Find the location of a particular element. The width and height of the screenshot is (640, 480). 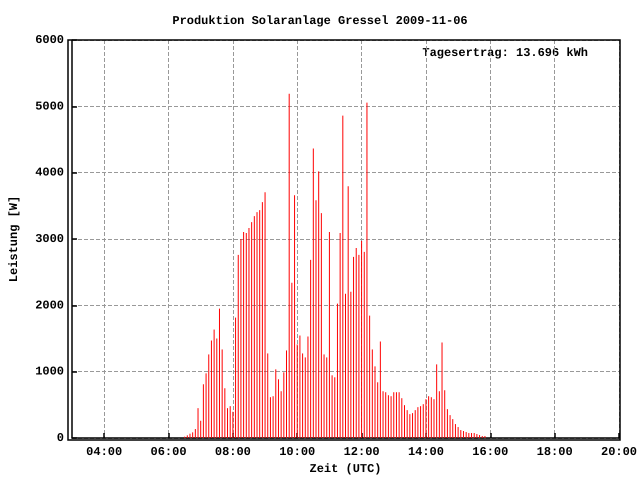

x-tick-label: 18:00 is located at coordinates (554, 452).